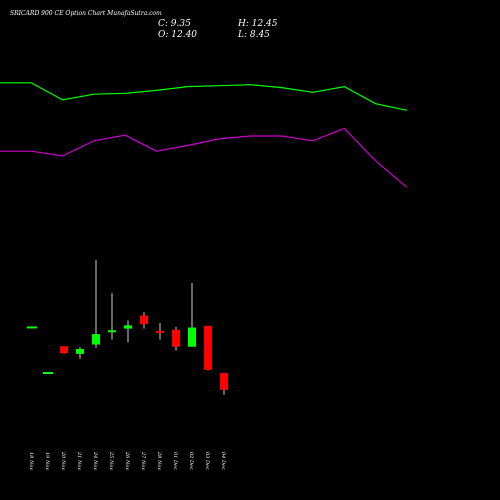 The height and width of the screenshot is (500, 500). Describe the element at coordinates (223, 461) in the screenshot. I see `x-tick-label: 04 Dec` at that location.